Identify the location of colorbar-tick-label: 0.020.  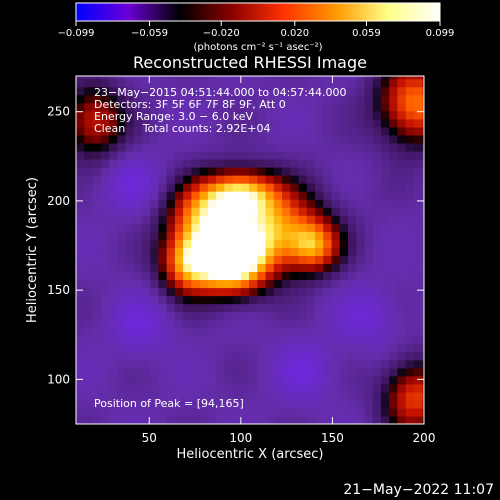
(294, 33).